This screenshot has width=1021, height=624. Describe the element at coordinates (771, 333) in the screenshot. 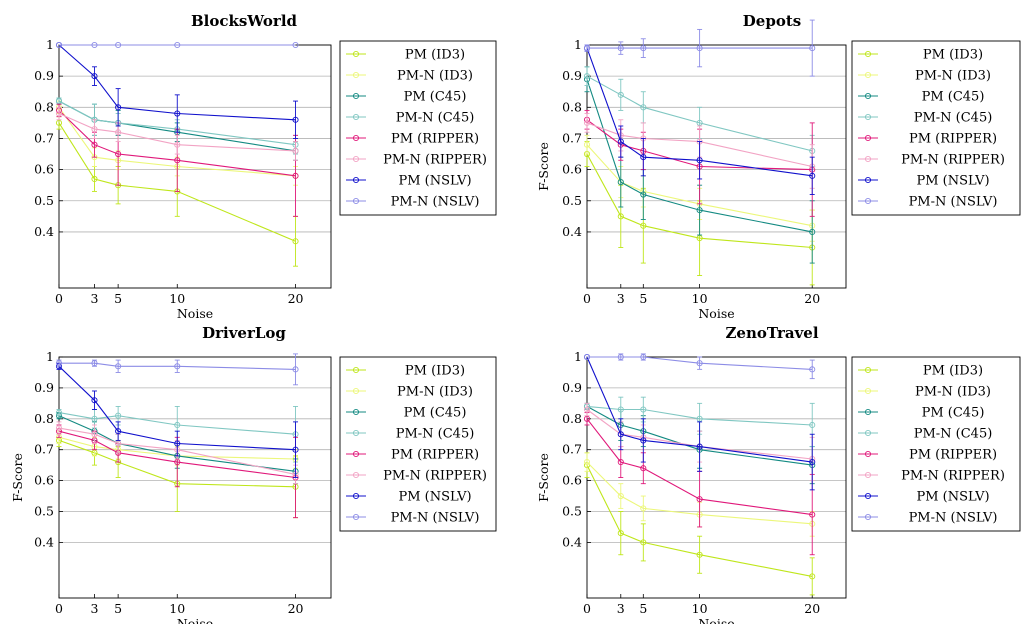

I see `chart-title: ZenoTravel` at that location.